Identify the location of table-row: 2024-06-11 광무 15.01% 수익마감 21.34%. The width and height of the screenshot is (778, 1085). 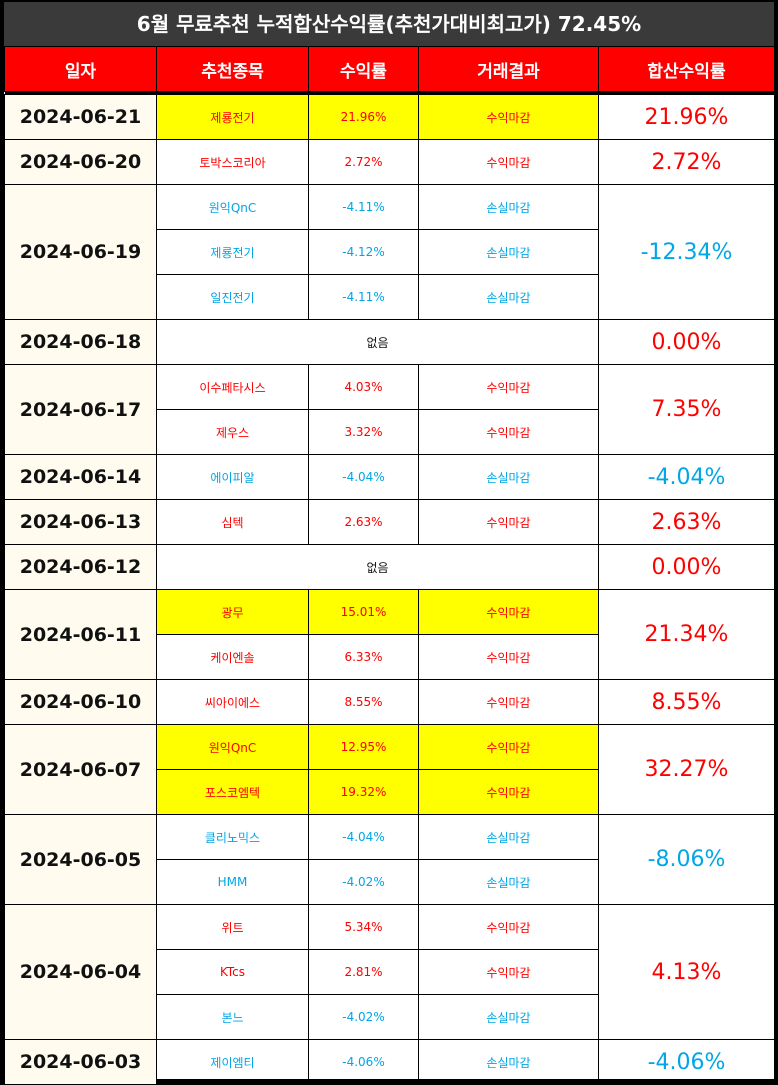
(389, 634).